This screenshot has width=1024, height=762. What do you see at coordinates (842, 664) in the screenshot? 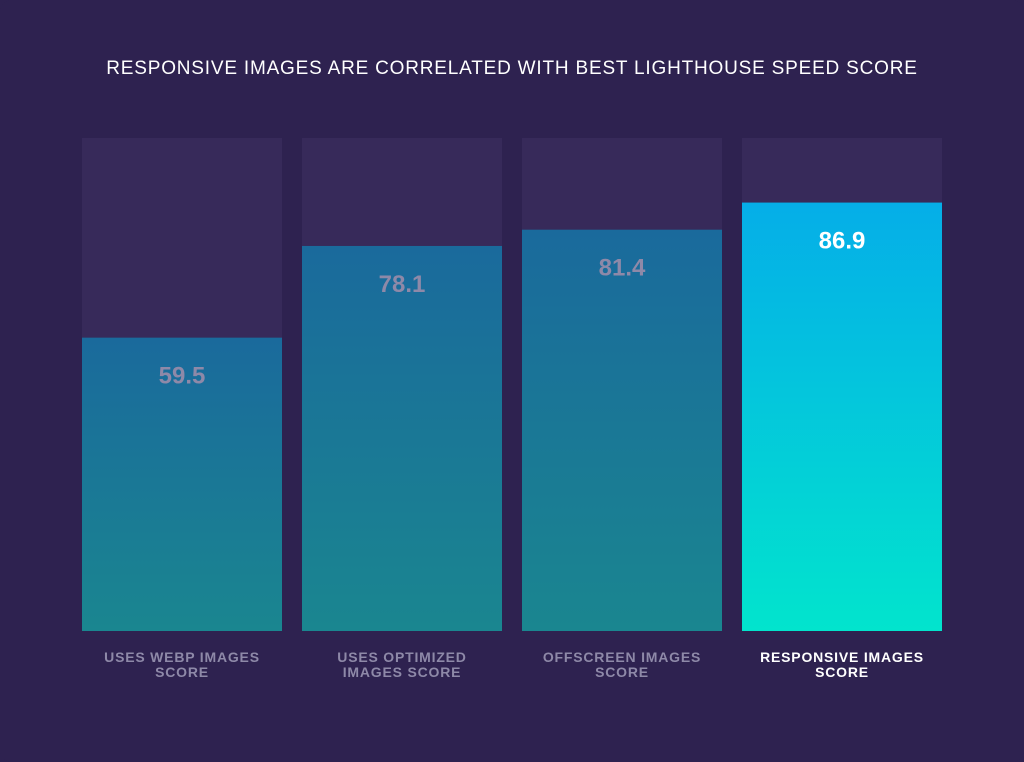
I see `category-label: RESPONSIVE IMAGES SCORE` at bounding box center [842, 664].